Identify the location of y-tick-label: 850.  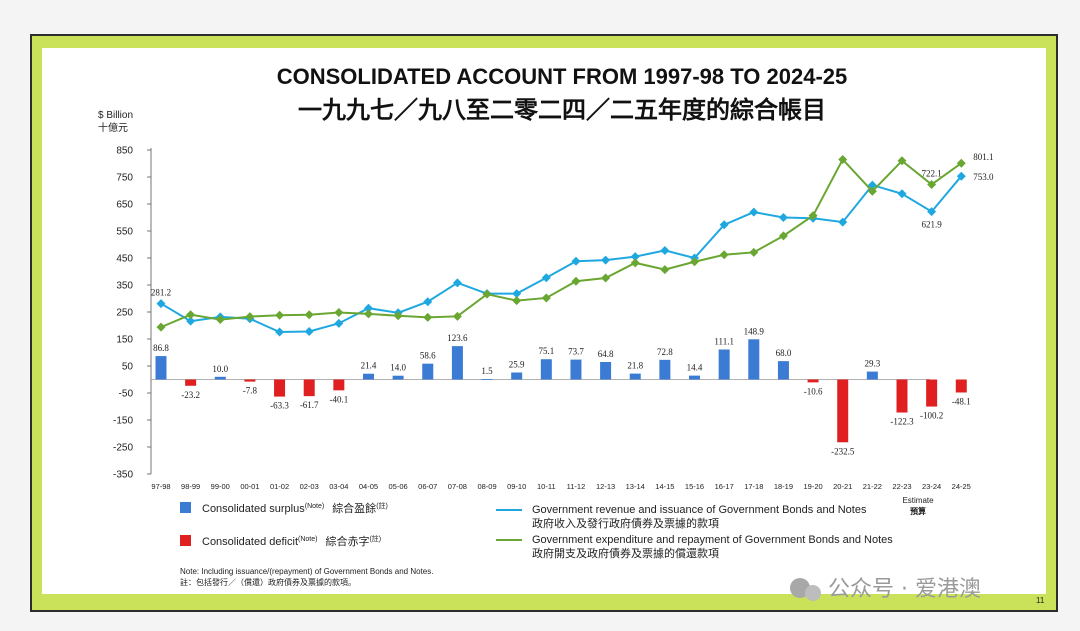
(124, 151).